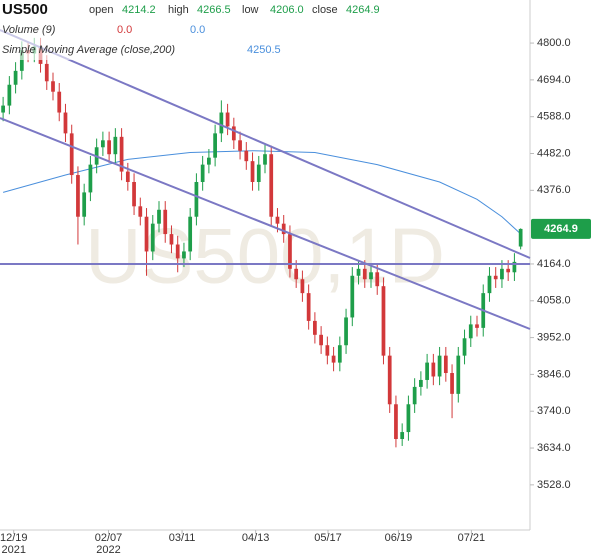  What do you see at coordinates (554, 153) in the screenshot?
I see `y-tick-label: 4482.0` at bounding box center [554, 153].